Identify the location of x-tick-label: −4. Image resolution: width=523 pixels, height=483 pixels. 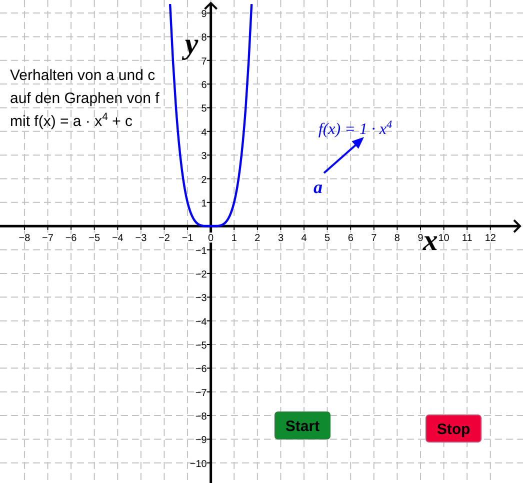
(118, 238).